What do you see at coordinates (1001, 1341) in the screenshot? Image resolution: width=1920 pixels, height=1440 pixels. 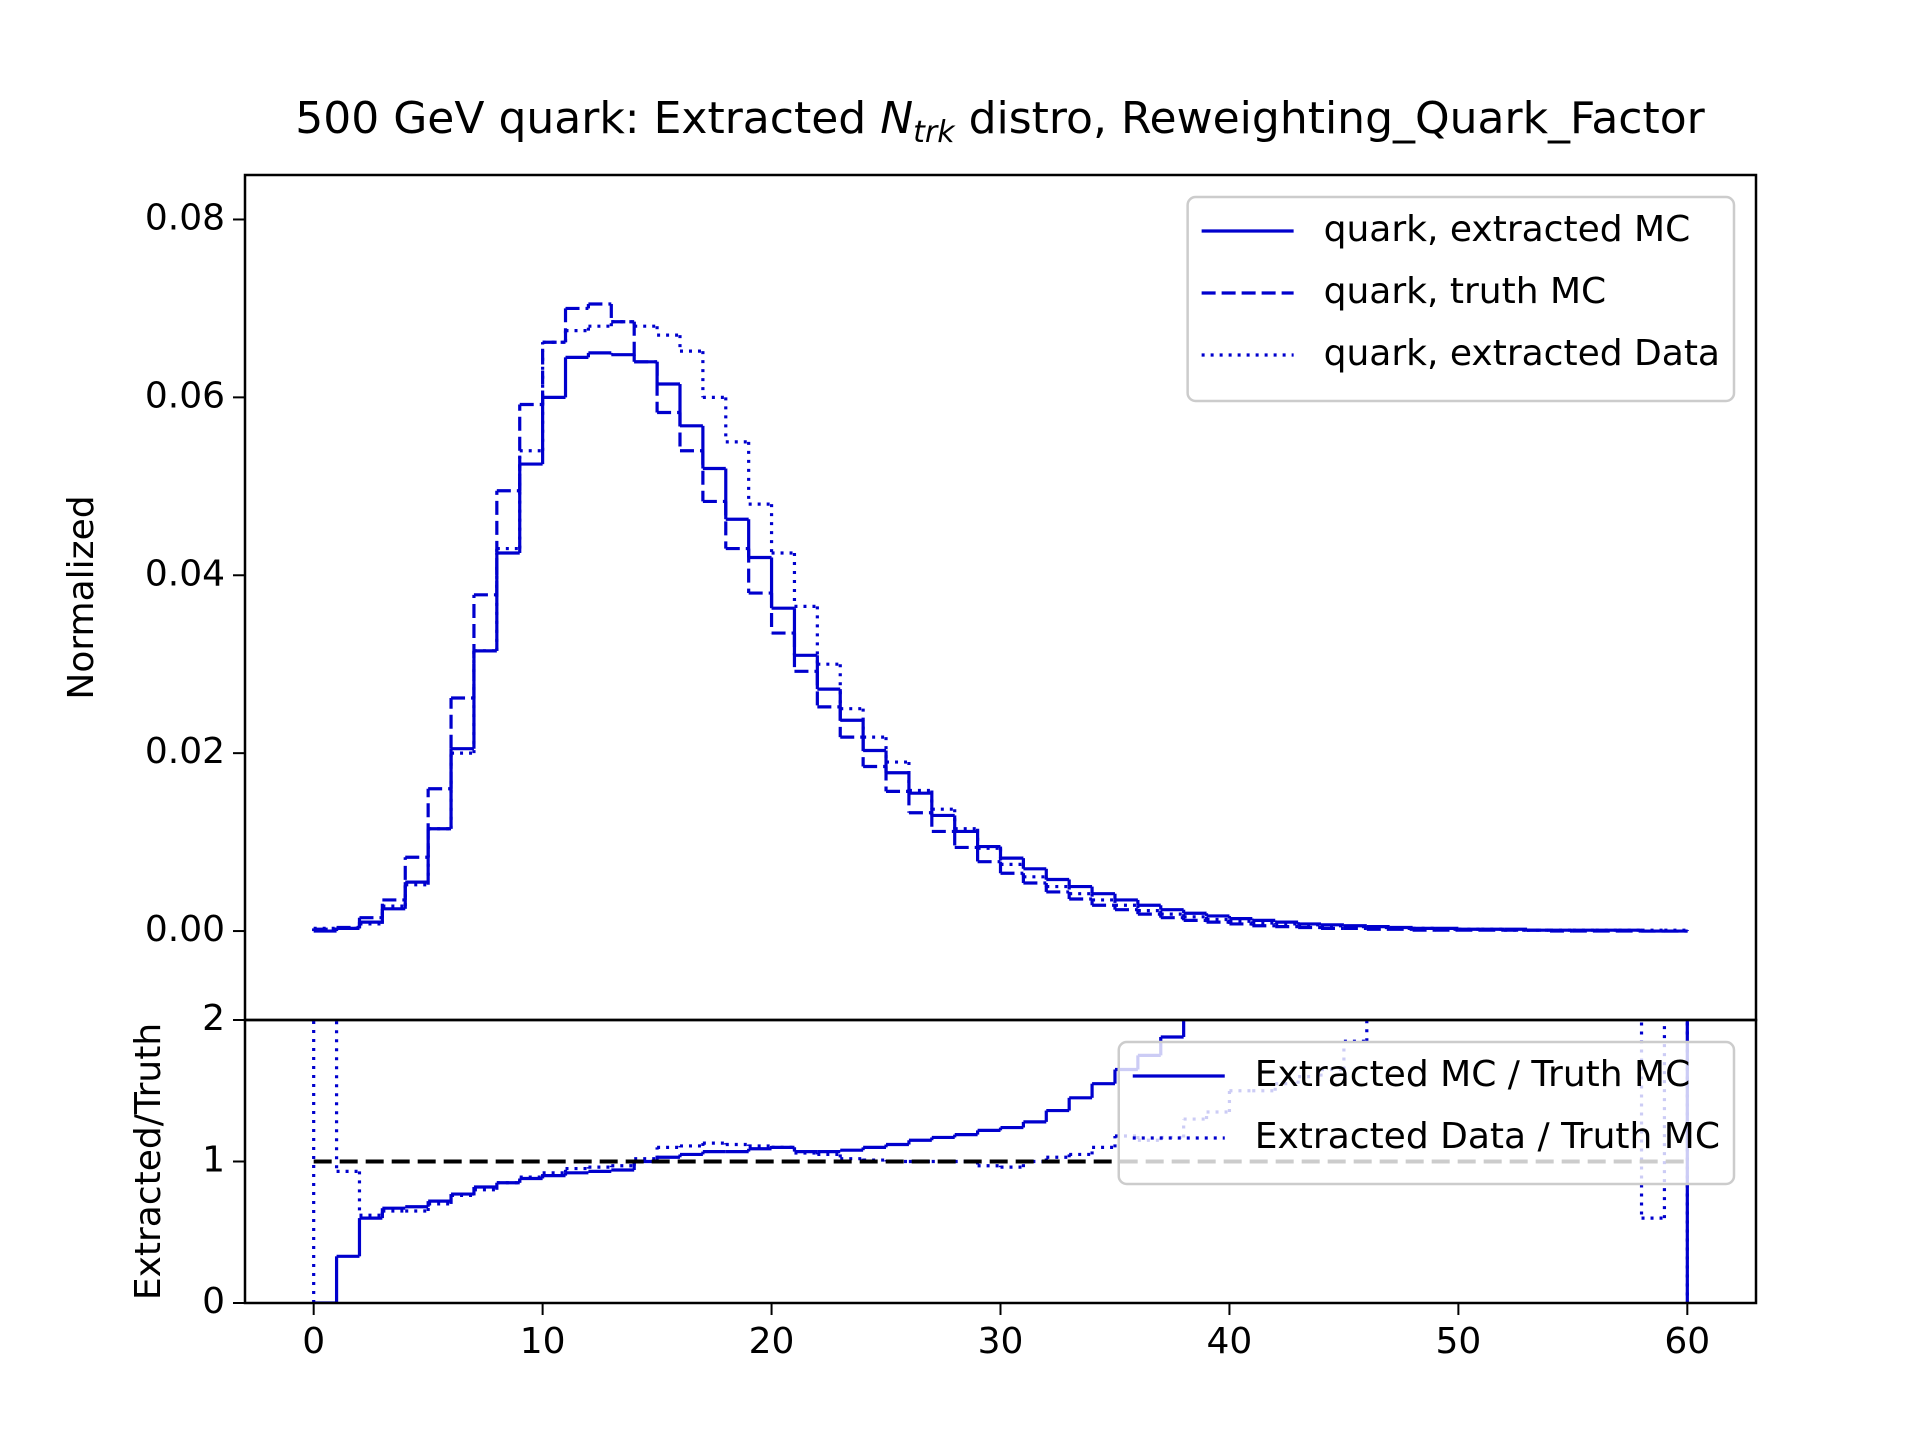 I see `x-tick-label: 30` at bounding box center [1001, 1341].